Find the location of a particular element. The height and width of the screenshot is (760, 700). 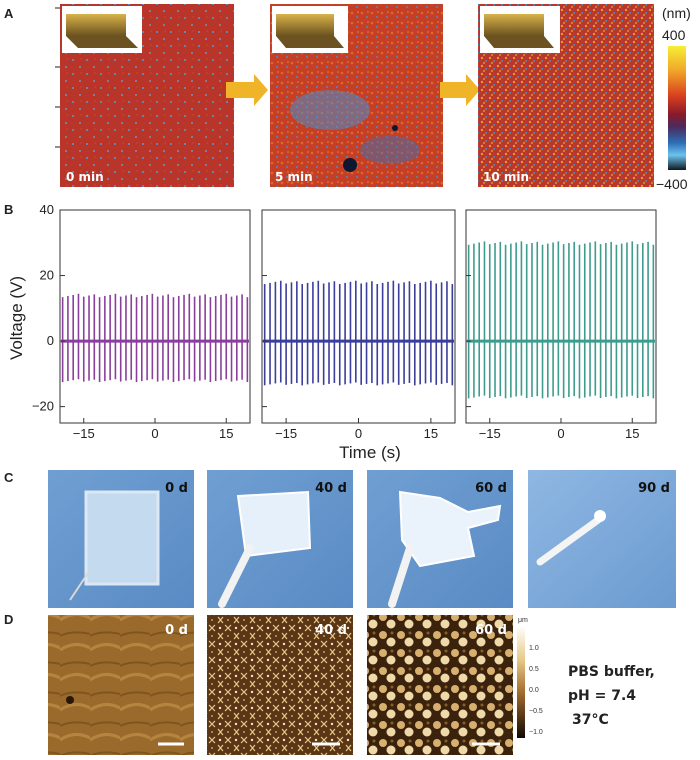

colorbar-max: 400 is located at coordinates (674, 35).